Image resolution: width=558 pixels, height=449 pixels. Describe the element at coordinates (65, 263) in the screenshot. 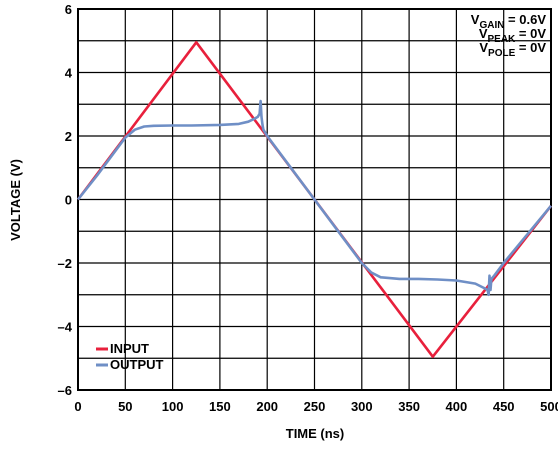

I see `y-tick-label: –2` at that location.